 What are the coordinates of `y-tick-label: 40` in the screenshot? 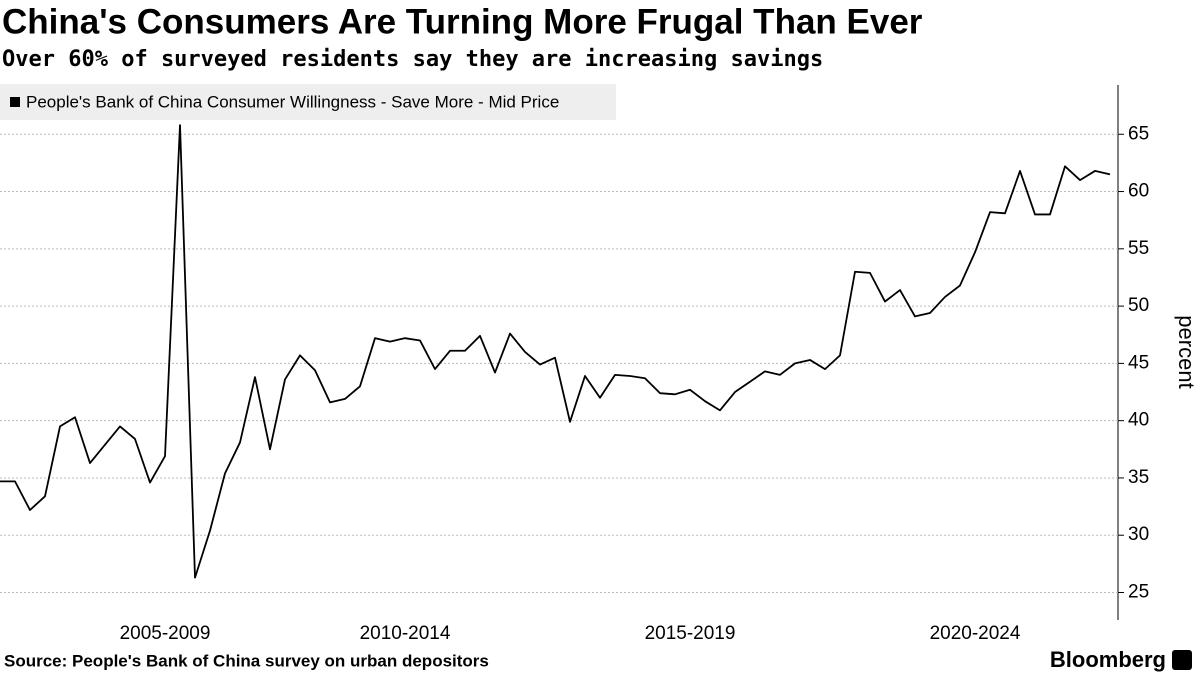 It's located at (1138, 420).